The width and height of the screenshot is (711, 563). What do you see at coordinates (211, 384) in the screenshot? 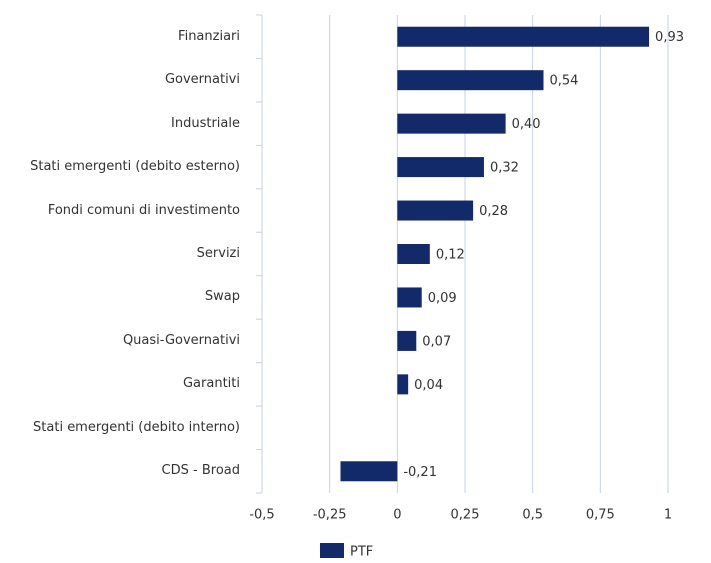
I see `y-tick-label: Garantiti` at bounding box center [211, 384].